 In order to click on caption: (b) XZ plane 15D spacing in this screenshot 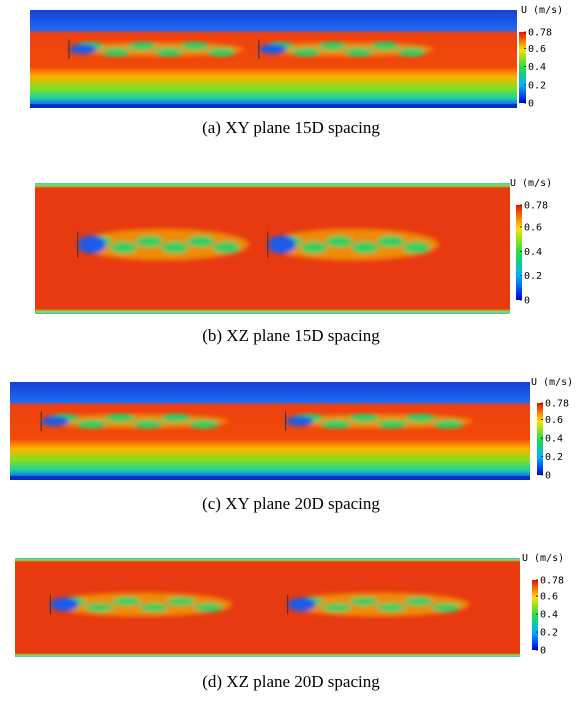, I will do `click(291, 335)`.